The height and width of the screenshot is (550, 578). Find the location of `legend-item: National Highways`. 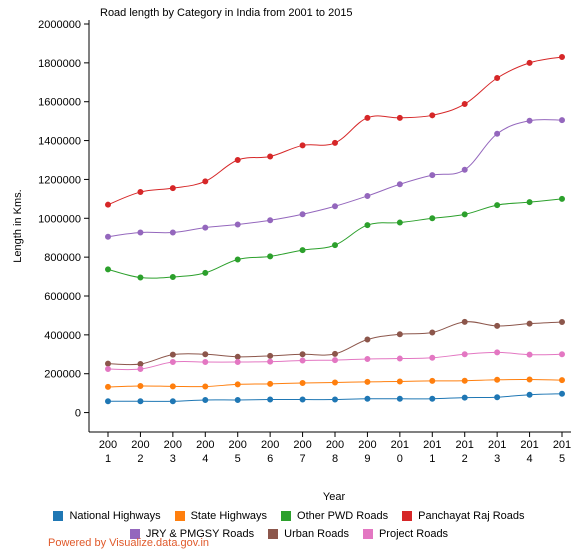

legend-item: National Highways is located at coordinates (107, 516).